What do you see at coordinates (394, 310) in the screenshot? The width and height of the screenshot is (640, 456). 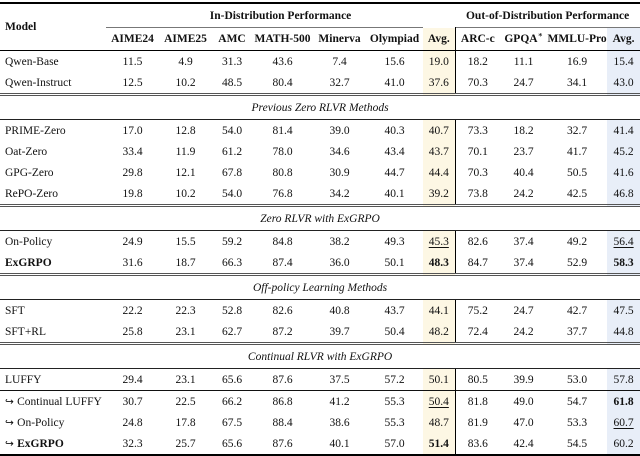 I see `cell-olympiad: 43.7` at bounding box center [394, 310].